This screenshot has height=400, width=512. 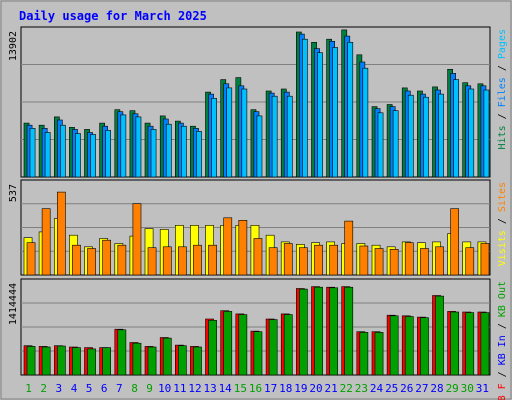 I want to click on day-label: 4, so click(x=74, y=388).